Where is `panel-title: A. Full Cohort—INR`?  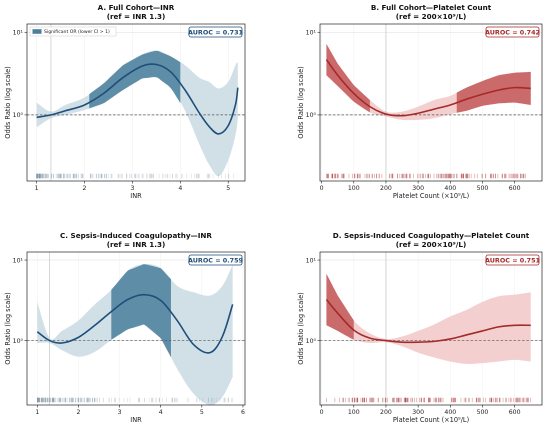 panel-title: A. Full Cohort—INR is located at coordinates (136, 7).